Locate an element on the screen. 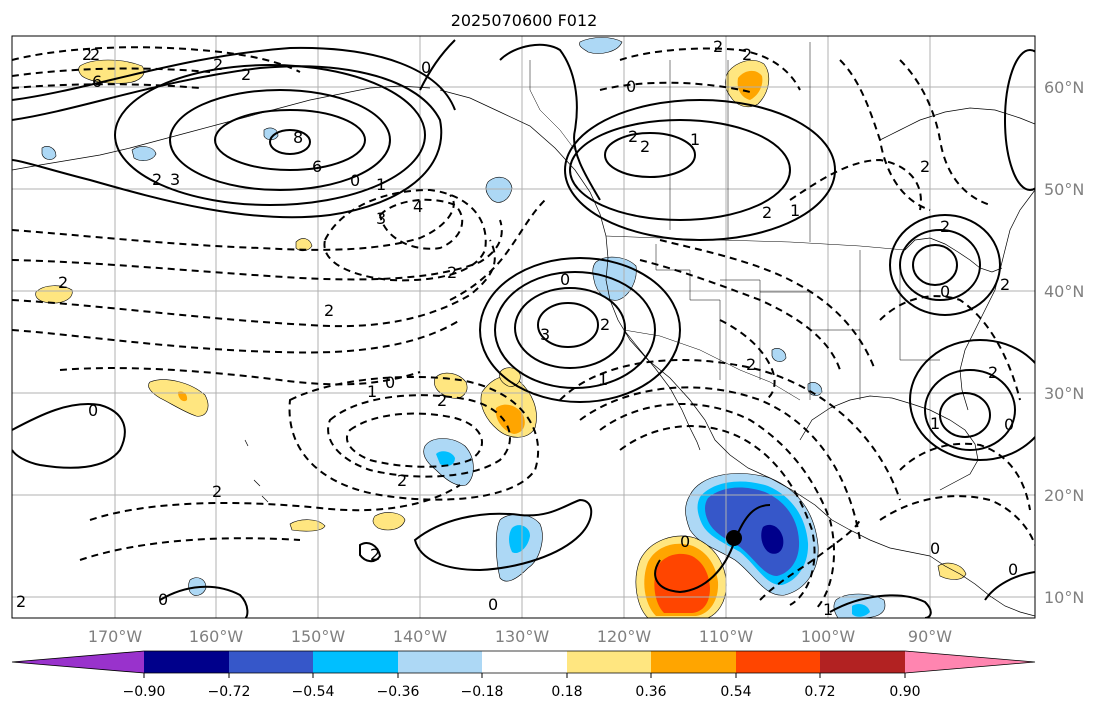 Image resolution: width=1105 pixels, height=712 pixels. shade-positive-deep is located at coordinates (682, 583).